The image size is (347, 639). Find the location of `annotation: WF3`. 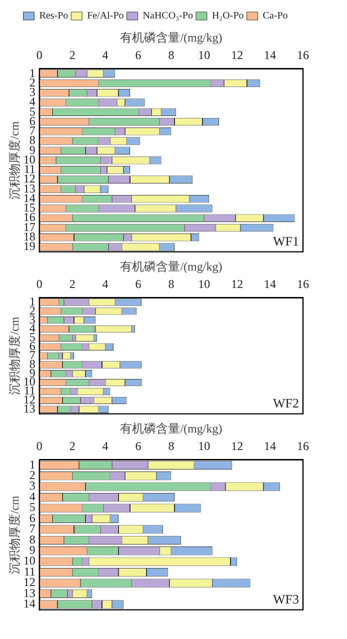

annotation: WF3 is located at coordinates (286, 599).